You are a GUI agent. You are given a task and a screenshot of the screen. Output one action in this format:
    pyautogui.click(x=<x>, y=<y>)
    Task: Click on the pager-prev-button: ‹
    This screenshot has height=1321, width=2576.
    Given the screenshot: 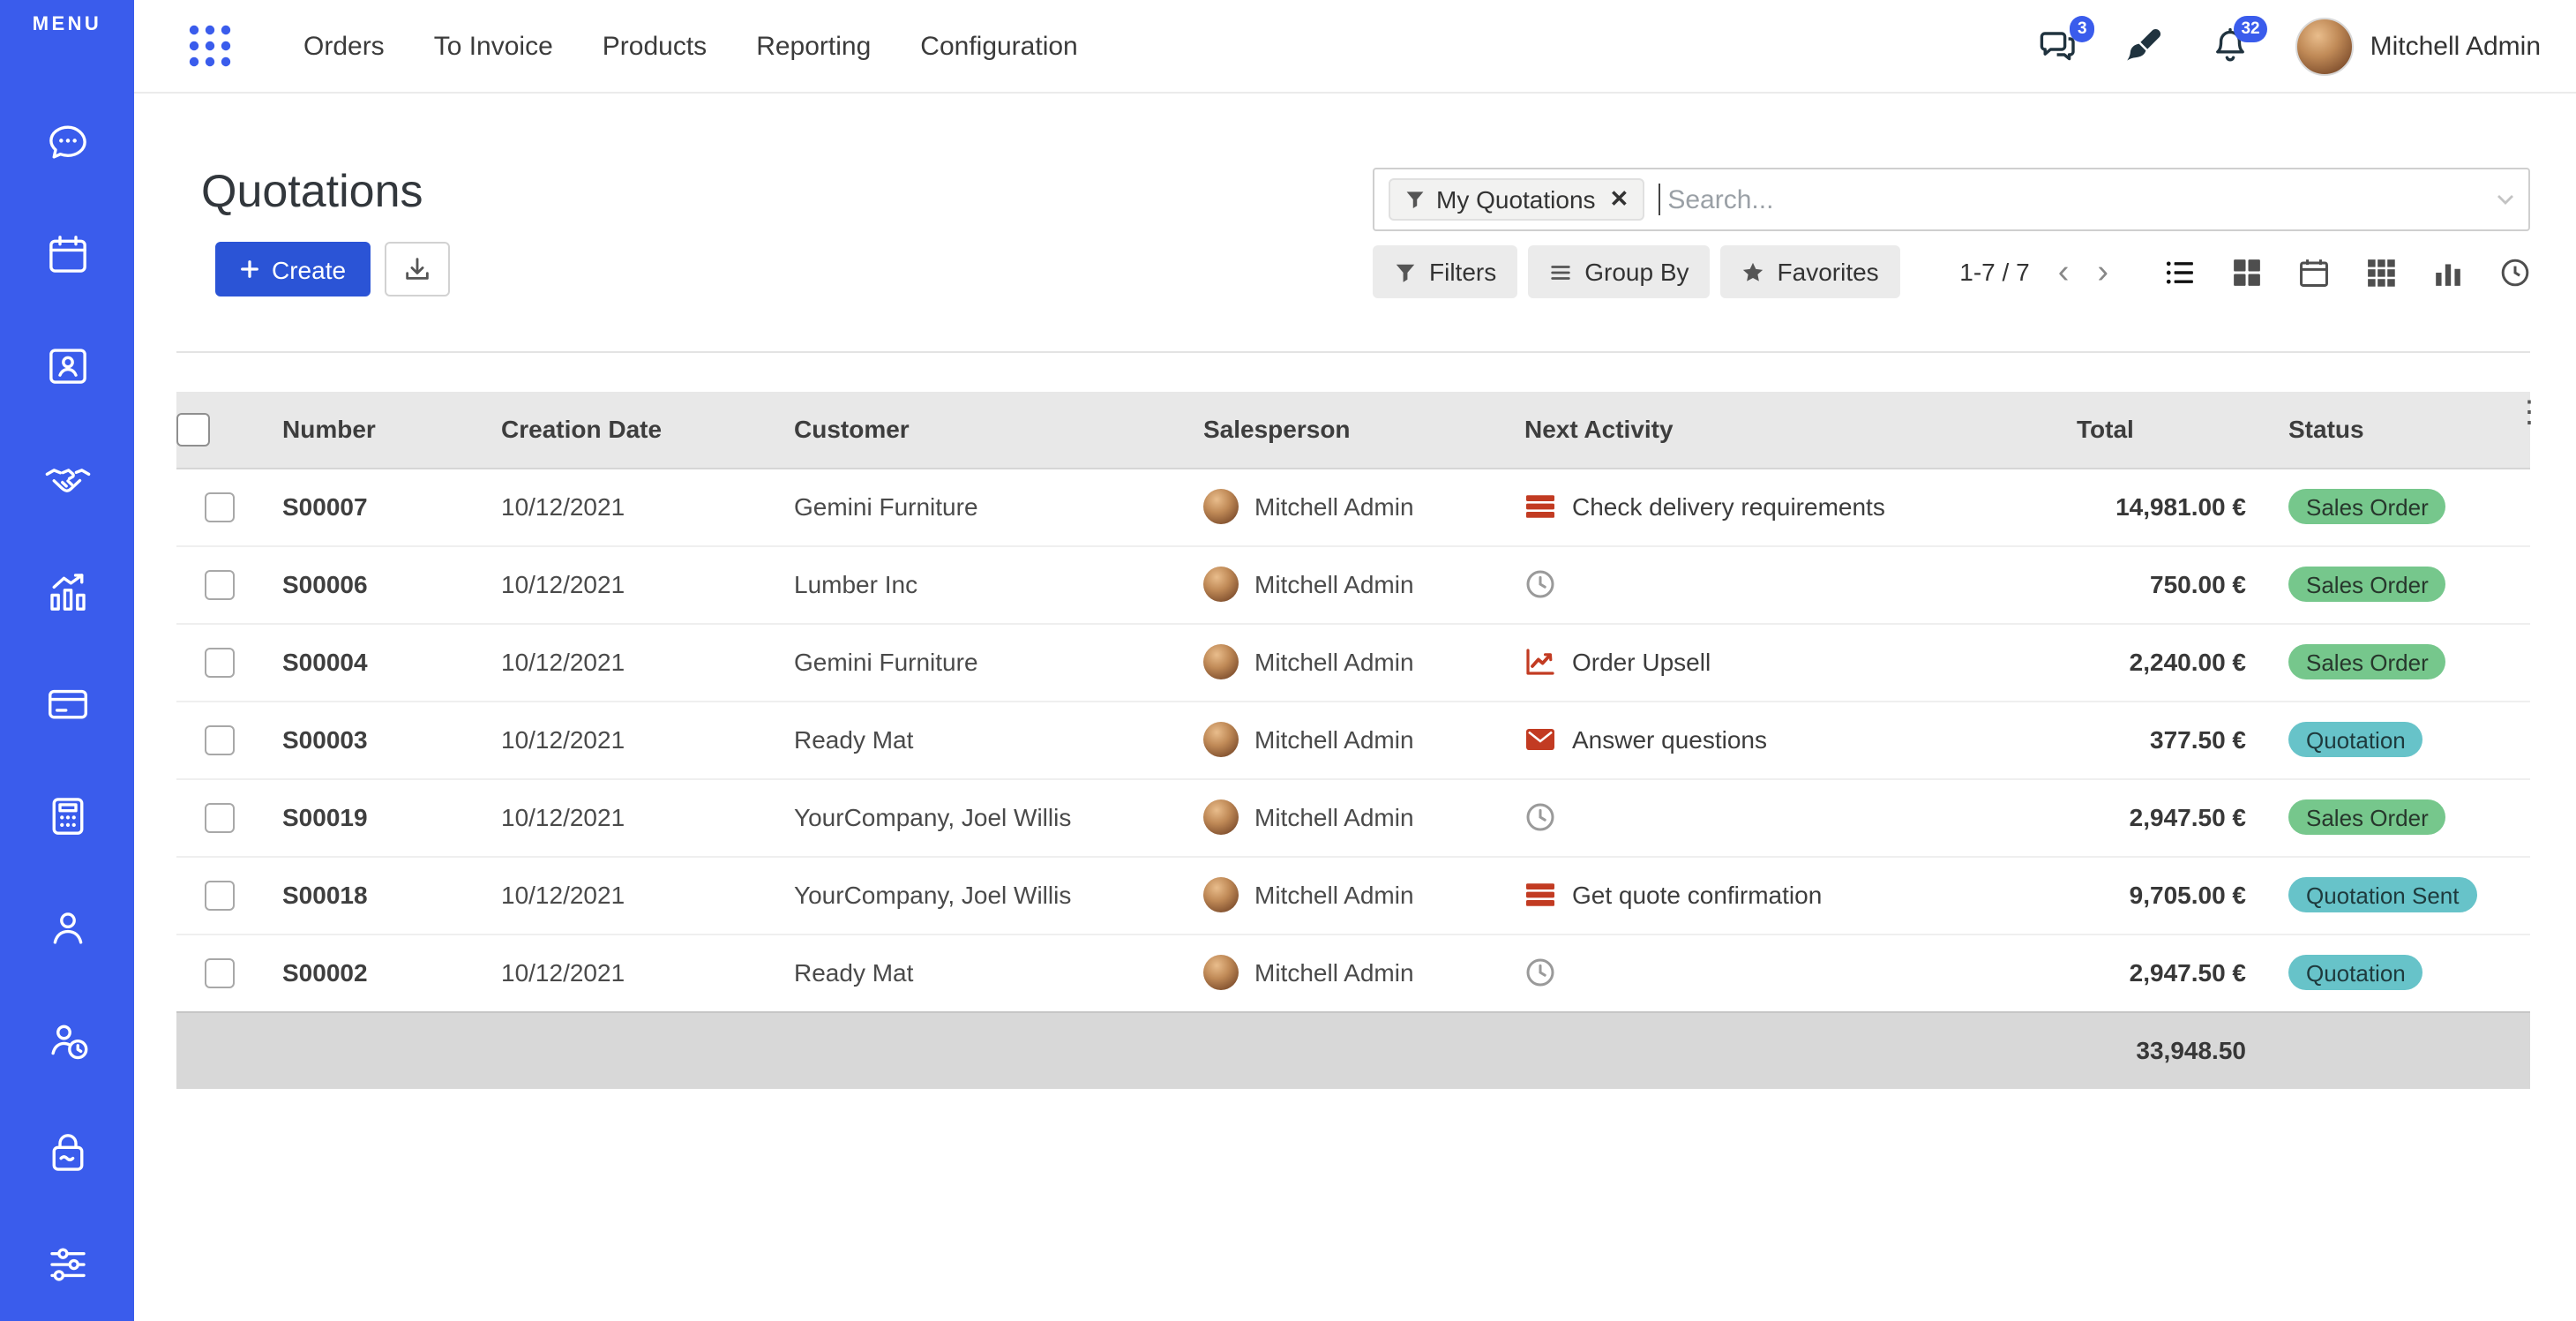 What is the action you would take?
    pyautogui.click(x=2064, y=272)
    